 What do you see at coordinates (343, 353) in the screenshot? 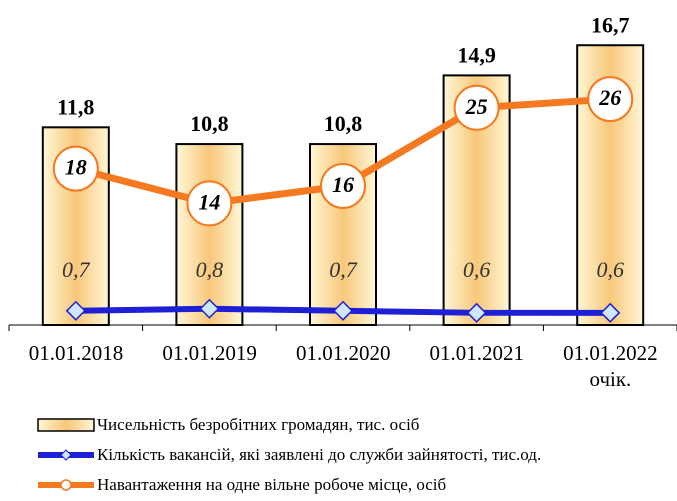
I see `x-tick-label: 01.01.2020` at bounding box center [343, 353].